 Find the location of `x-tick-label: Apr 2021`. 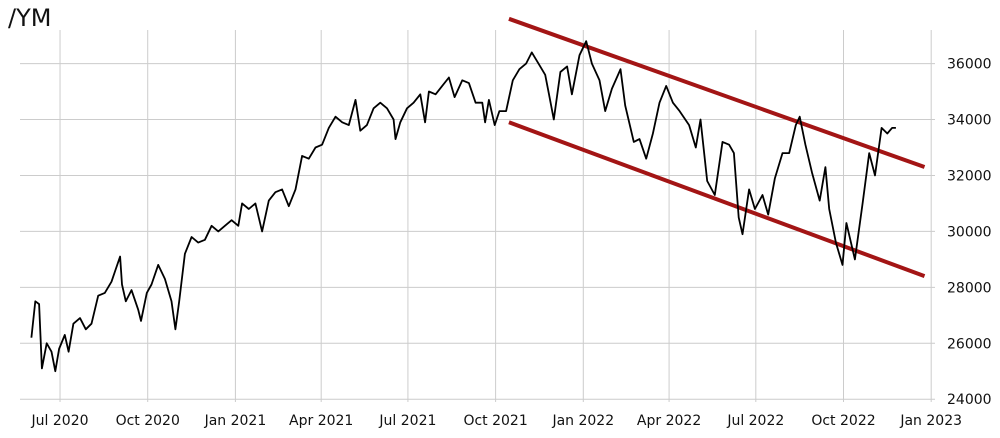

x-tick-label: Apr 2021 is located at coordinates (321, 421).